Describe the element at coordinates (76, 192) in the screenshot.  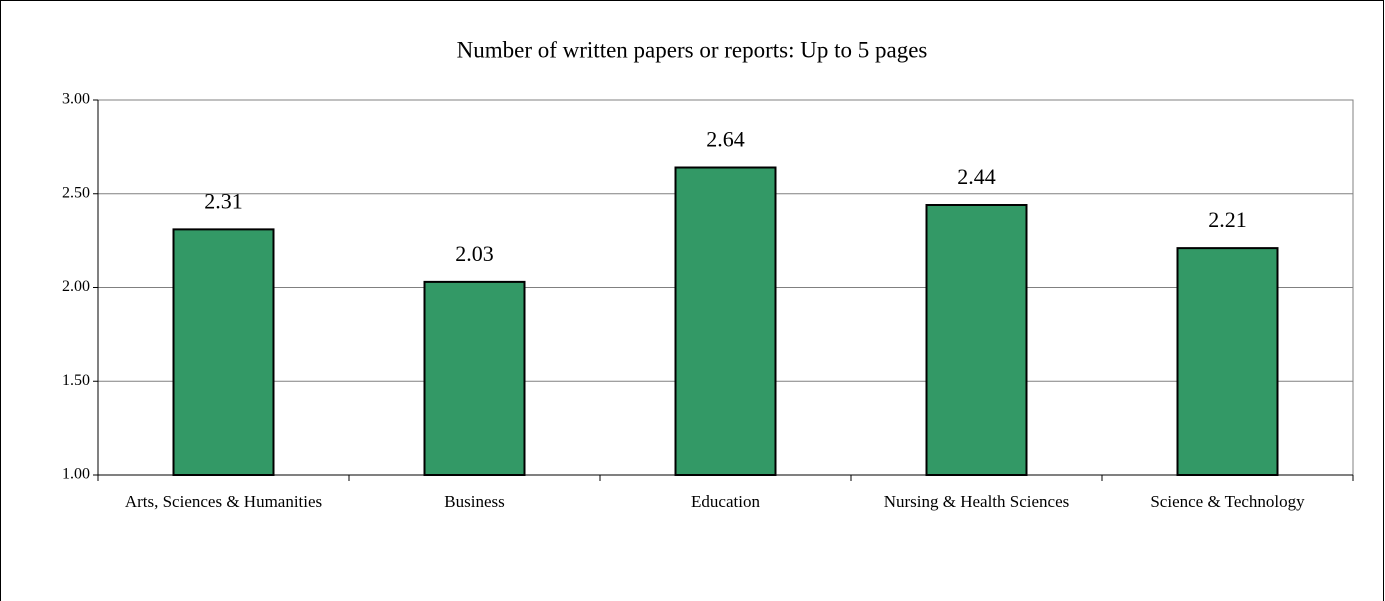
I see `y-tick-label: 2.50` at that location.